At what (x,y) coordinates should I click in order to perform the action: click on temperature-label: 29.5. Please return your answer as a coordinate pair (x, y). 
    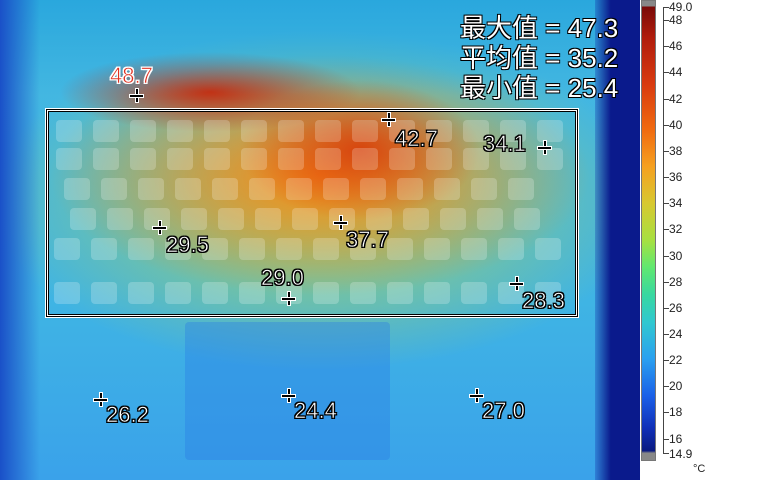
    Looking at the image, I should click on (187, 244).